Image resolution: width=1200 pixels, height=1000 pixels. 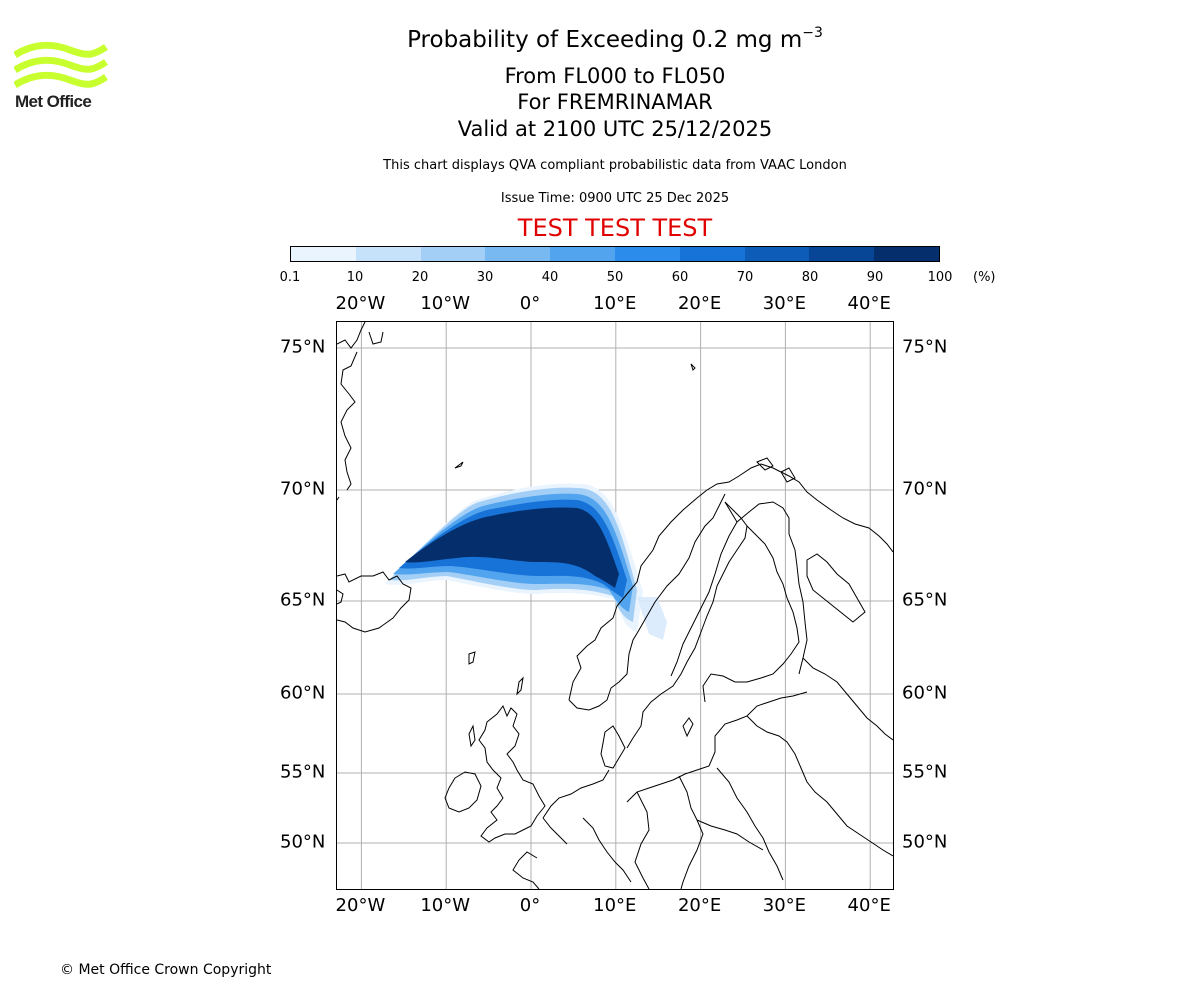 I want to click on flight-levels: From FL000 to FL050, so click(x=615, y=76).